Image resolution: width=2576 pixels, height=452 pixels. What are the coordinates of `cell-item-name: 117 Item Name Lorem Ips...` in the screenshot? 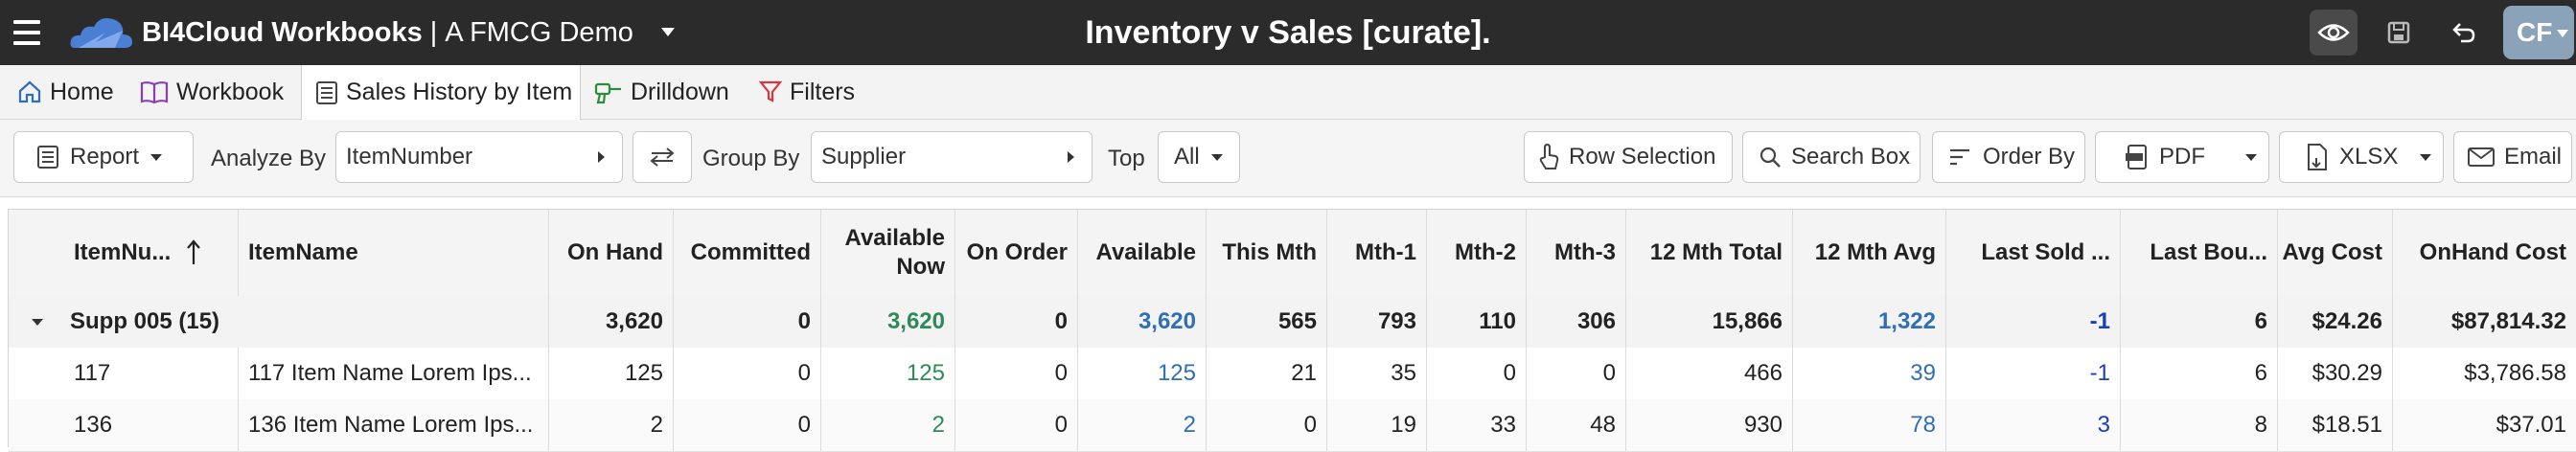 It's located at (394, 373).